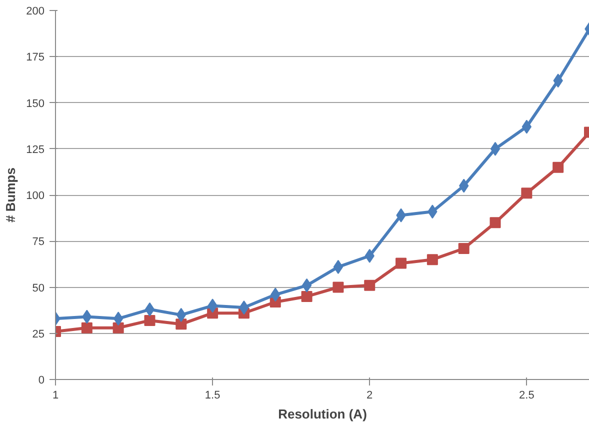 This screenshot has width=589, height=424. What do you see at coordinates (322, 414) in the screenshot?
I see `x-axis-title: Resolution (A)` at bounding box center [322, 414].